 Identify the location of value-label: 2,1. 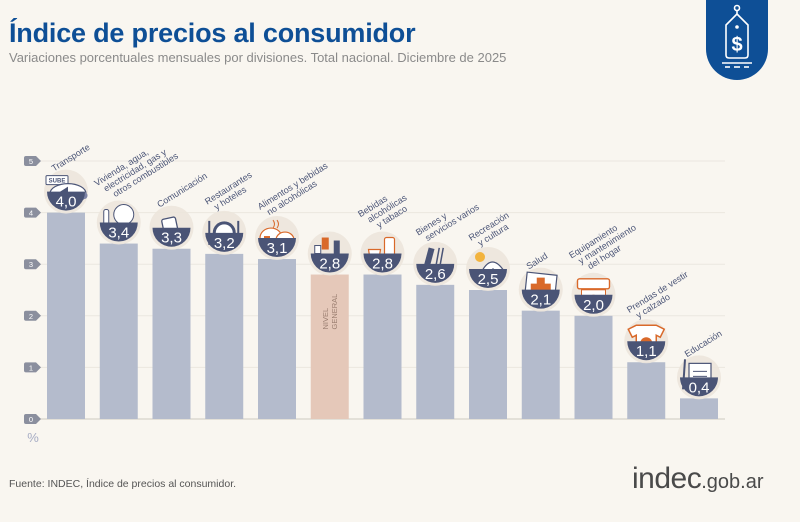
(540, 300).